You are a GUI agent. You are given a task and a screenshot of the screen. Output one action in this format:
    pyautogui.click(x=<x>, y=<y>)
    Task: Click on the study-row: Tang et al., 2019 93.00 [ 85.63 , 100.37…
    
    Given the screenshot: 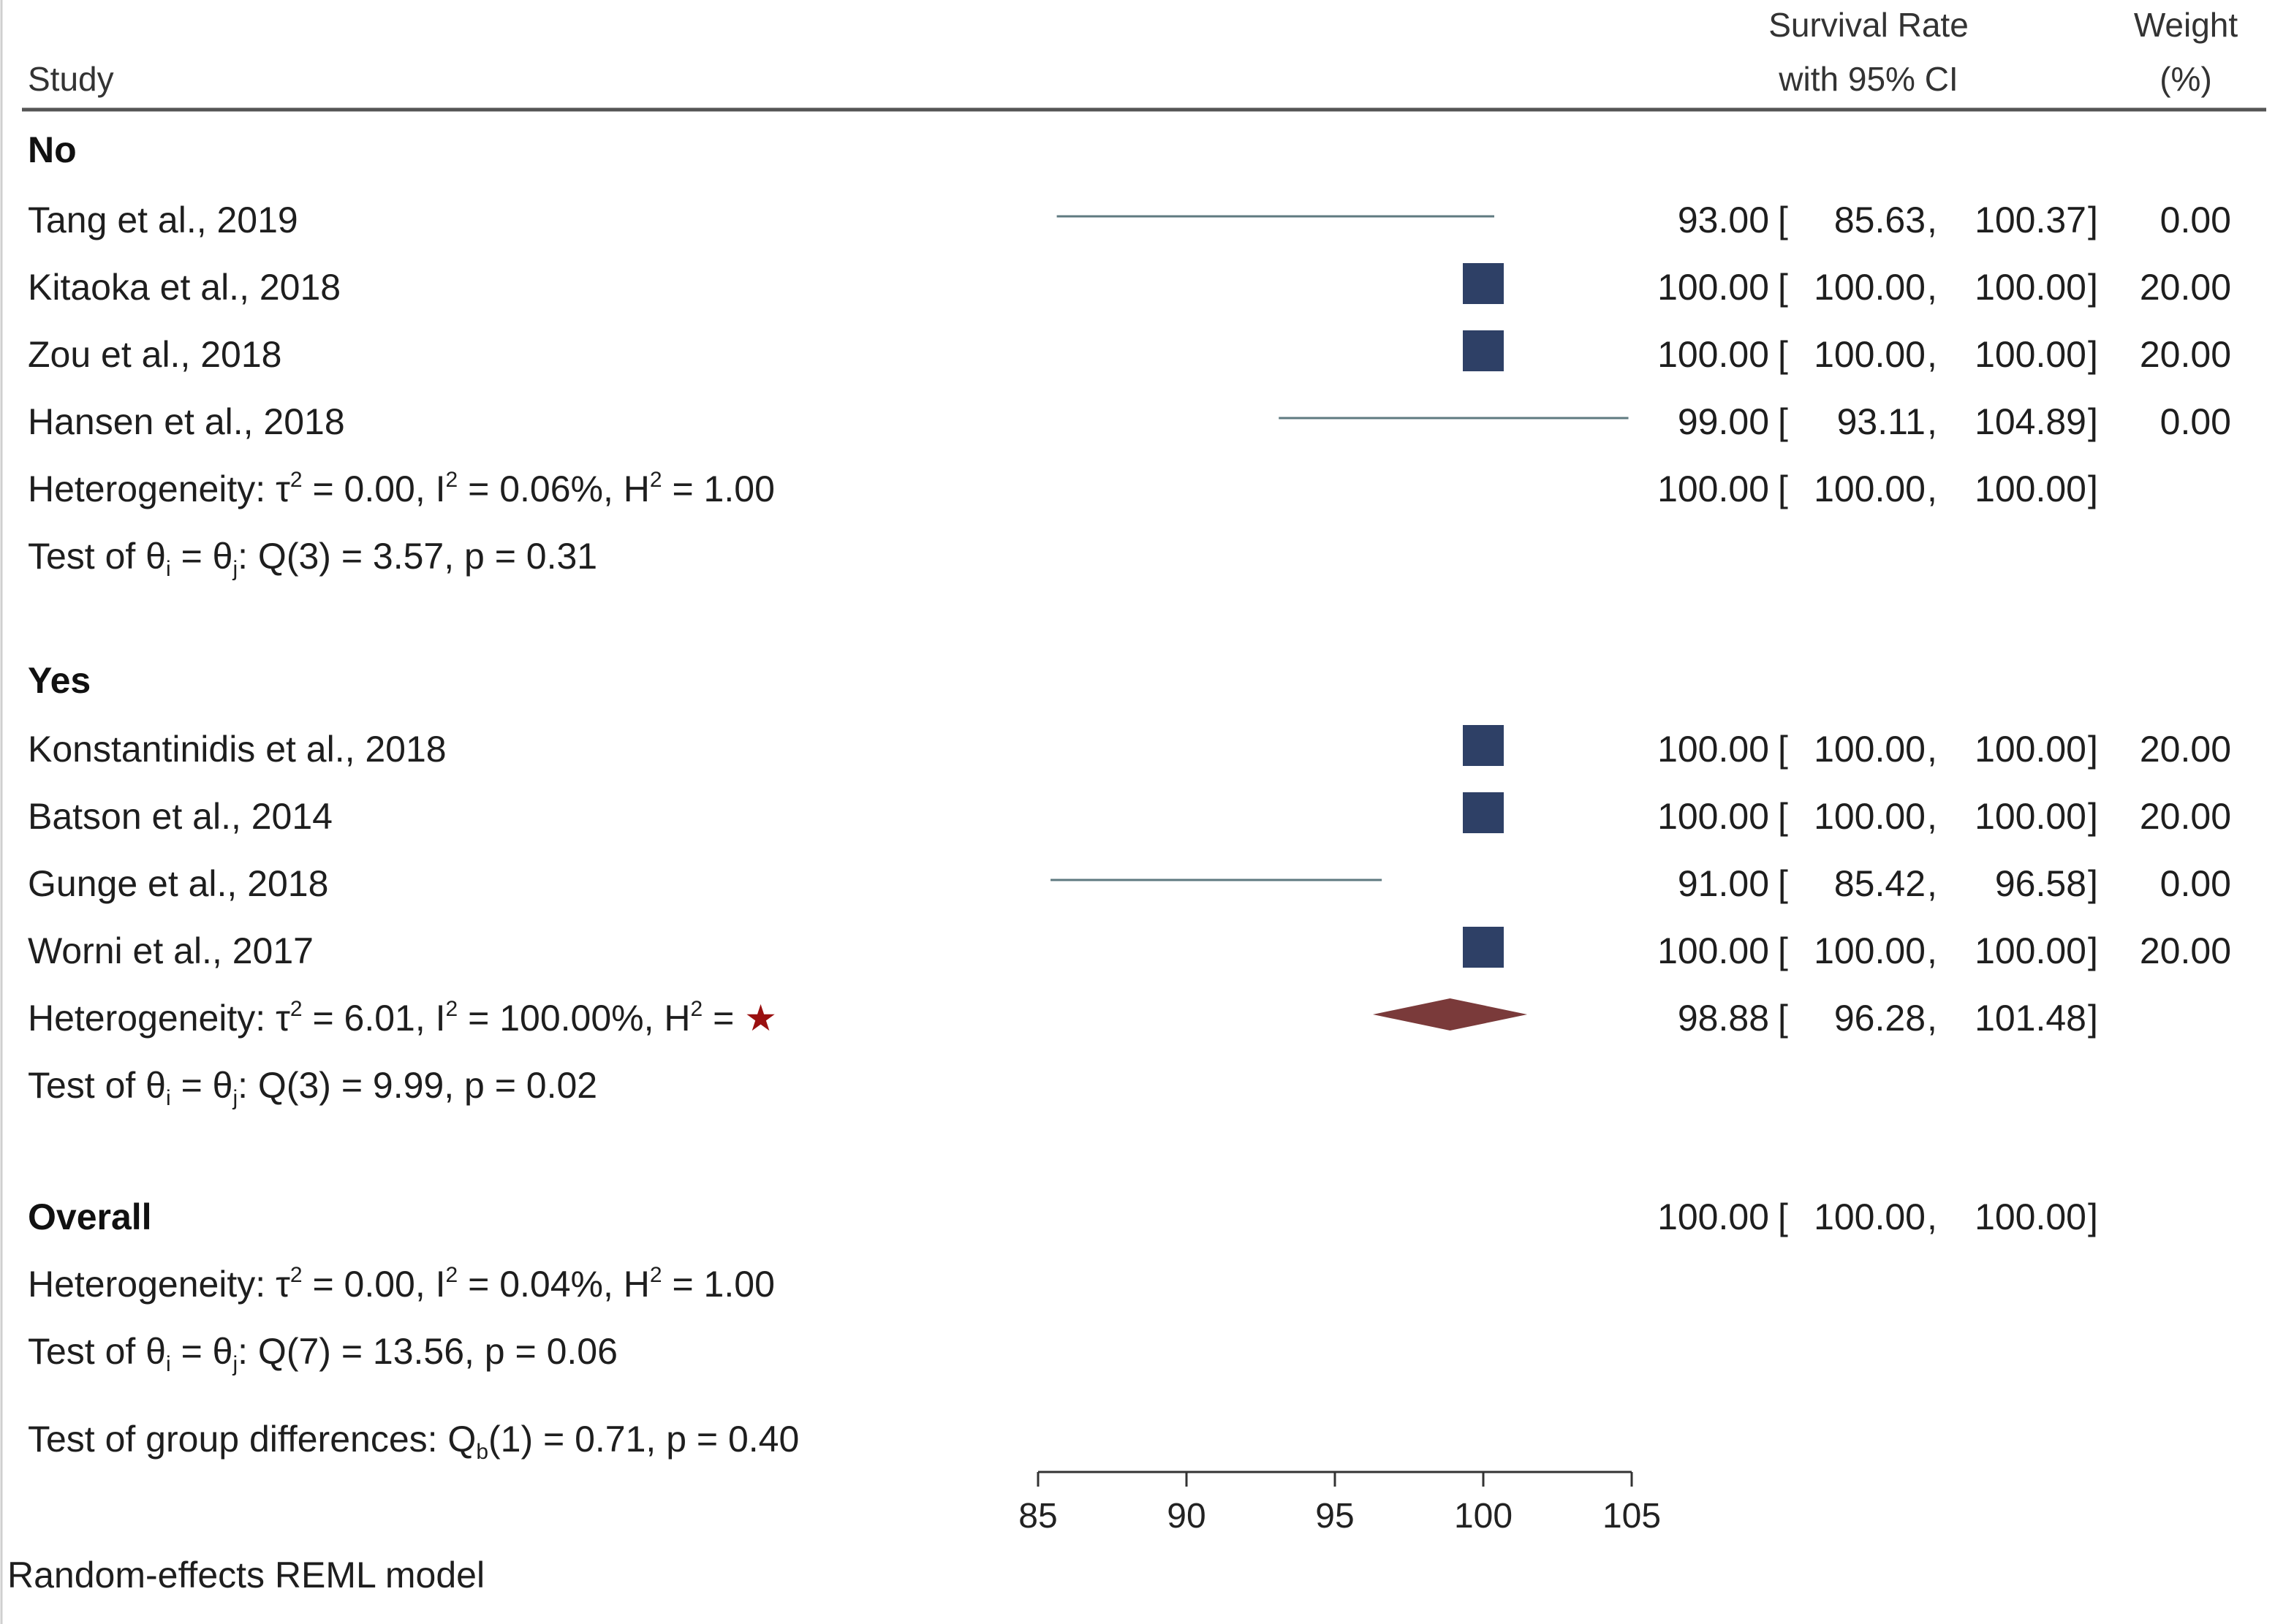 What is the action you would take?
    pyautogui.click(x=1129, y=220)
    